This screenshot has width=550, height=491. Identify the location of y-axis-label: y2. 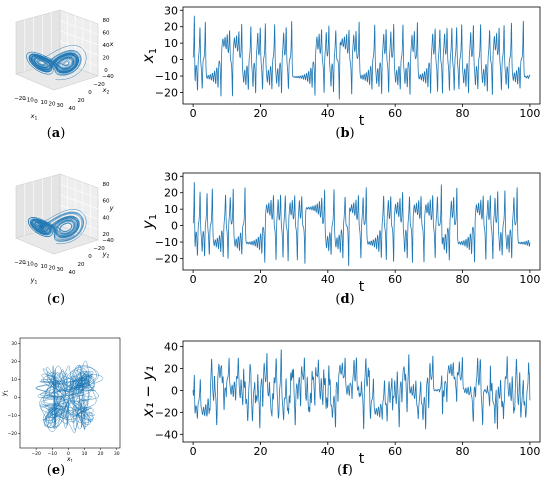
(106, 255).